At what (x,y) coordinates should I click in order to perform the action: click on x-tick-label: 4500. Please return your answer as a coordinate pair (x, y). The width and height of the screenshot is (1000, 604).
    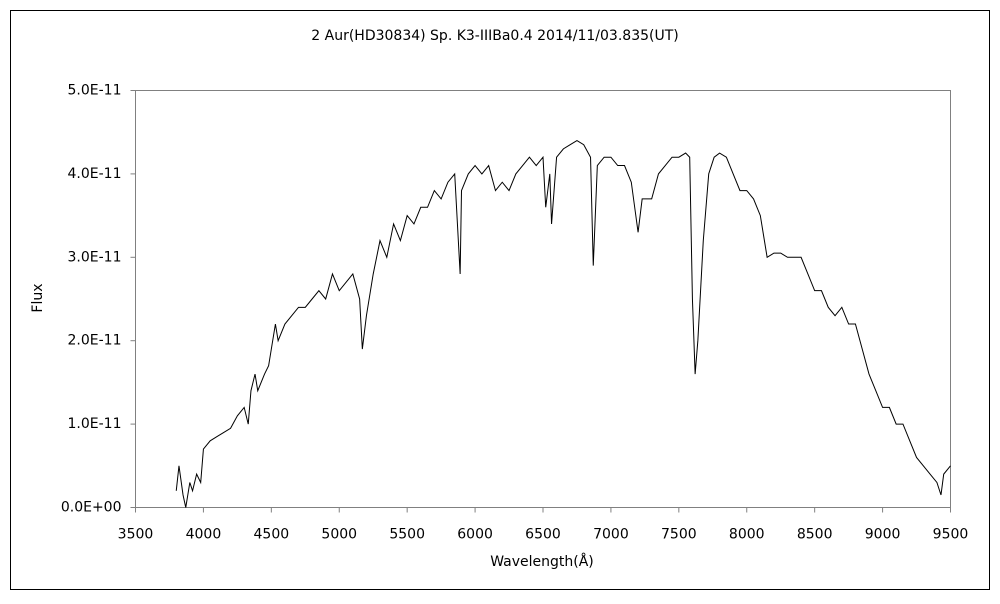
    Looking at the image, I should click on (272, 535).